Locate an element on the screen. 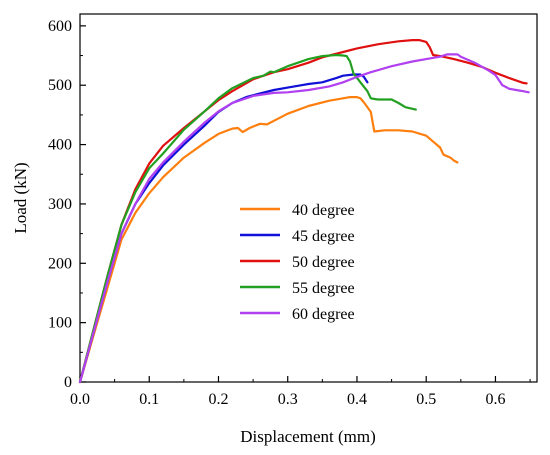  legend-label: 55 degree is located at coordinates (323, 288).